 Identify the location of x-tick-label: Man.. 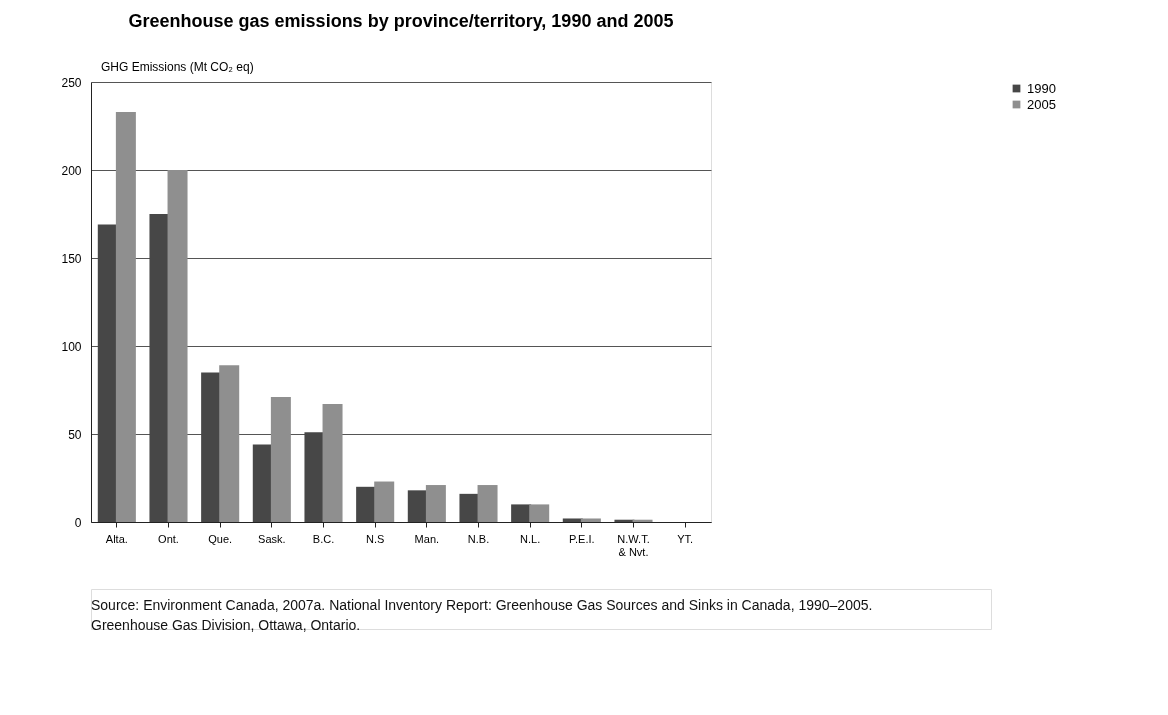
(427, 538).